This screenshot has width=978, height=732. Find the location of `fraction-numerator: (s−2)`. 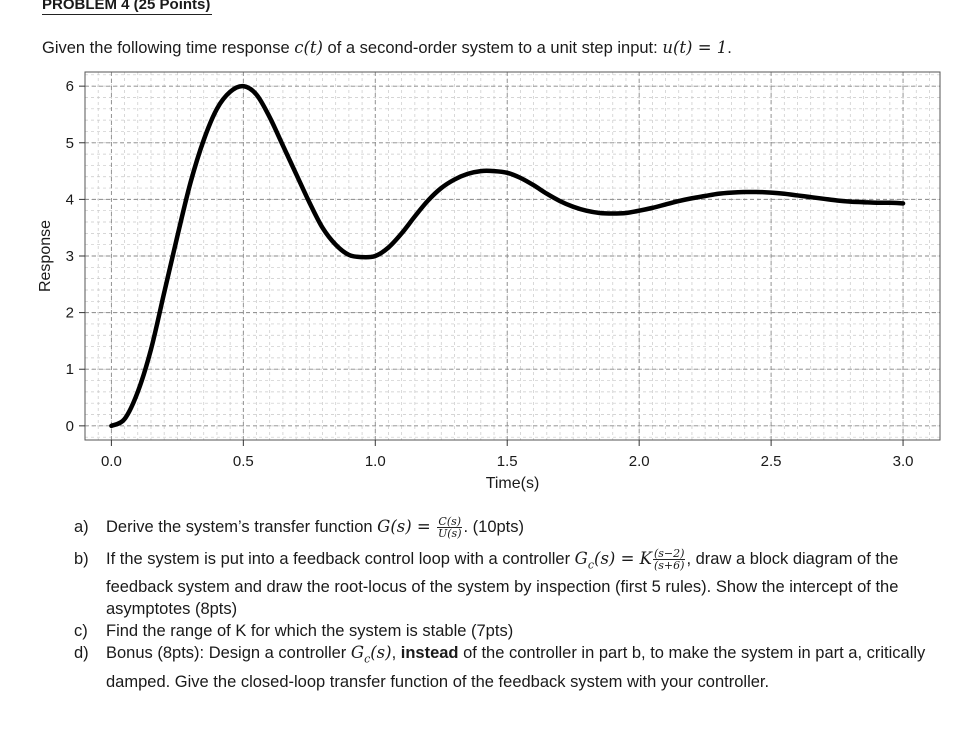

fraction-numerator: (s−2) is located at coordinates (669, 554).